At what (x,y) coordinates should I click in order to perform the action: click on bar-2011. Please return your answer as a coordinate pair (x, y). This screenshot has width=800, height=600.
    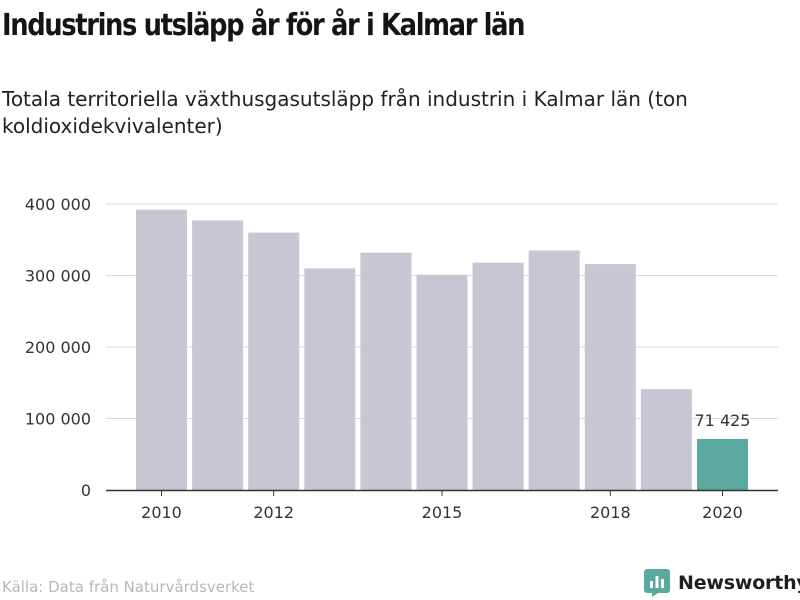
    Looking at the image, I should click on (218, 355).